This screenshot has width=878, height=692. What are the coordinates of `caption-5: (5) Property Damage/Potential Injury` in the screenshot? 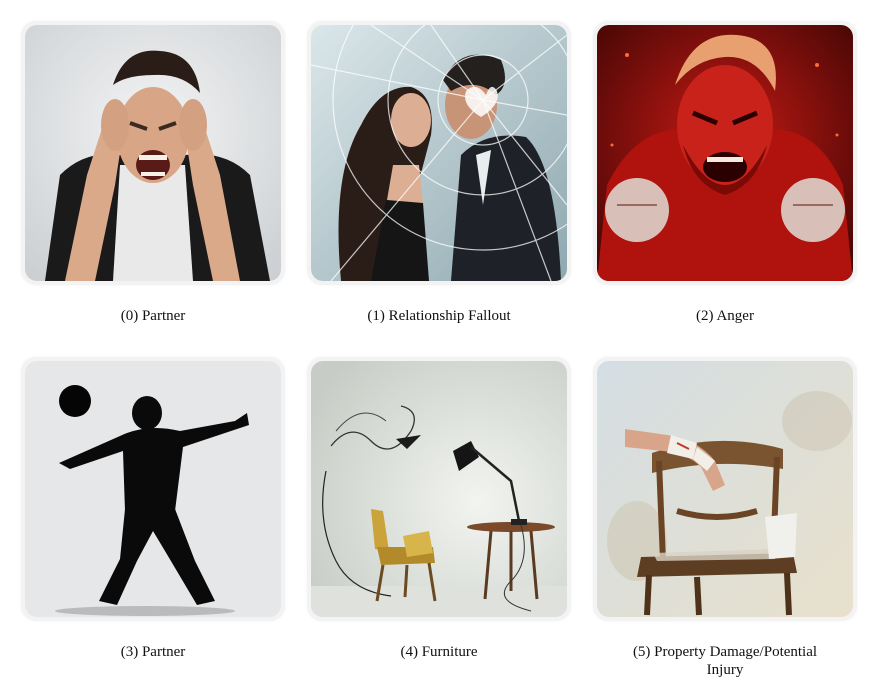 It's located at (725, 661).